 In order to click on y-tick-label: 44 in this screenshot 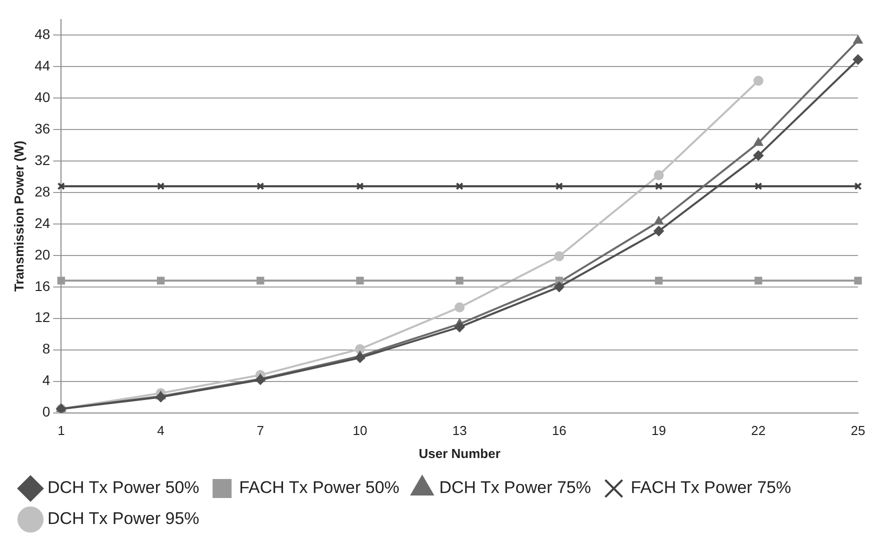, I will do `click(42, 65)`.